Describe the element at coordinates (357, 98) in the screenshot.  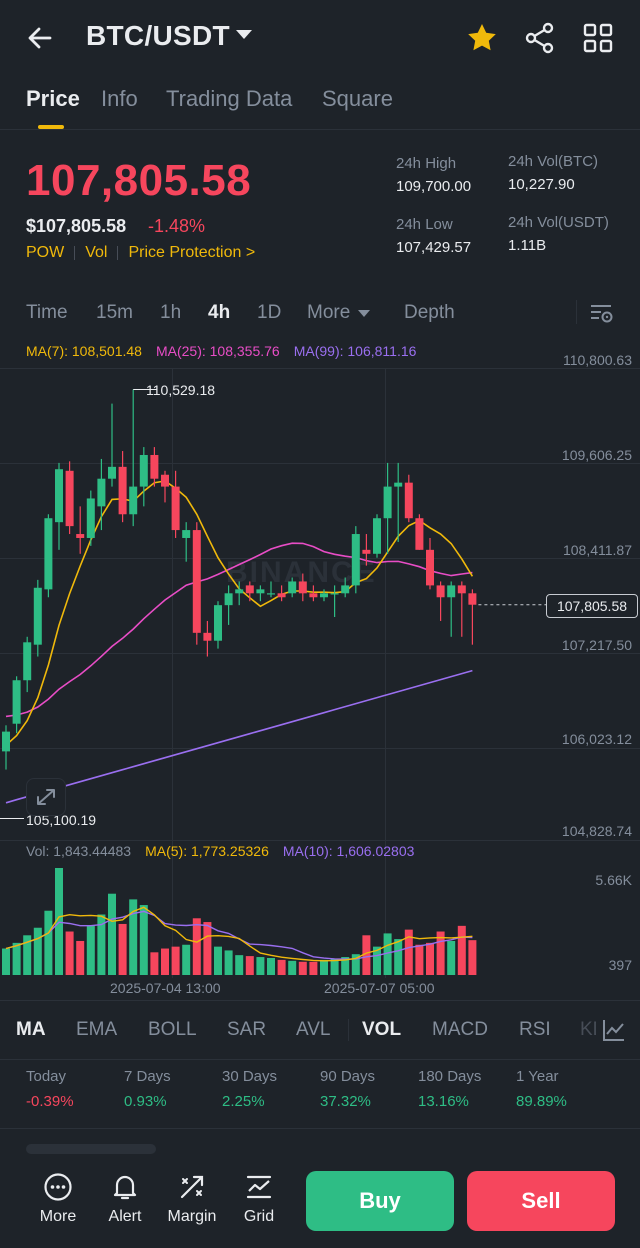
I see `tab-square: Square` at that location.